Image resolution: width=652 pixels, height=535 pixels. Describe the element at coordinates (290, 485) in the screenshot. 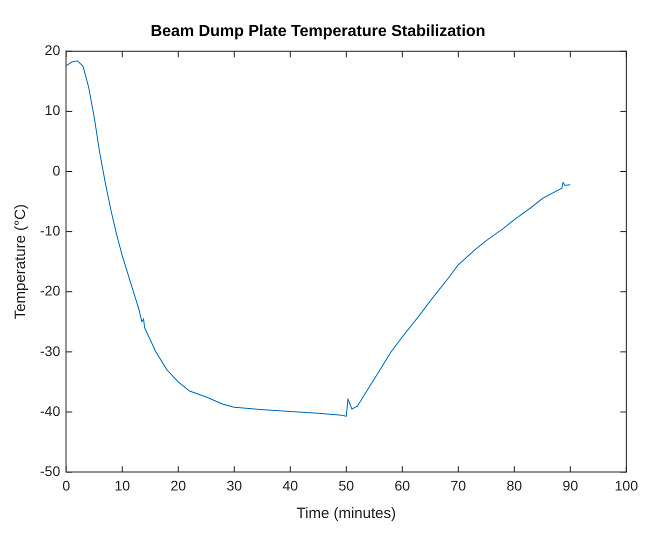

I see `x-tick-label: 40` at that location.